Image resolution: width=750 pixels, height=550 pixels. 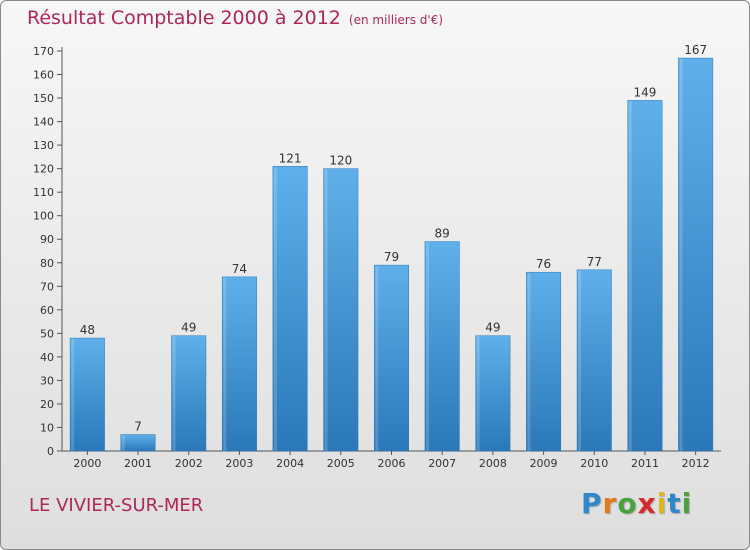 I want to click on data-label: 120, so click(x=340, y=161).